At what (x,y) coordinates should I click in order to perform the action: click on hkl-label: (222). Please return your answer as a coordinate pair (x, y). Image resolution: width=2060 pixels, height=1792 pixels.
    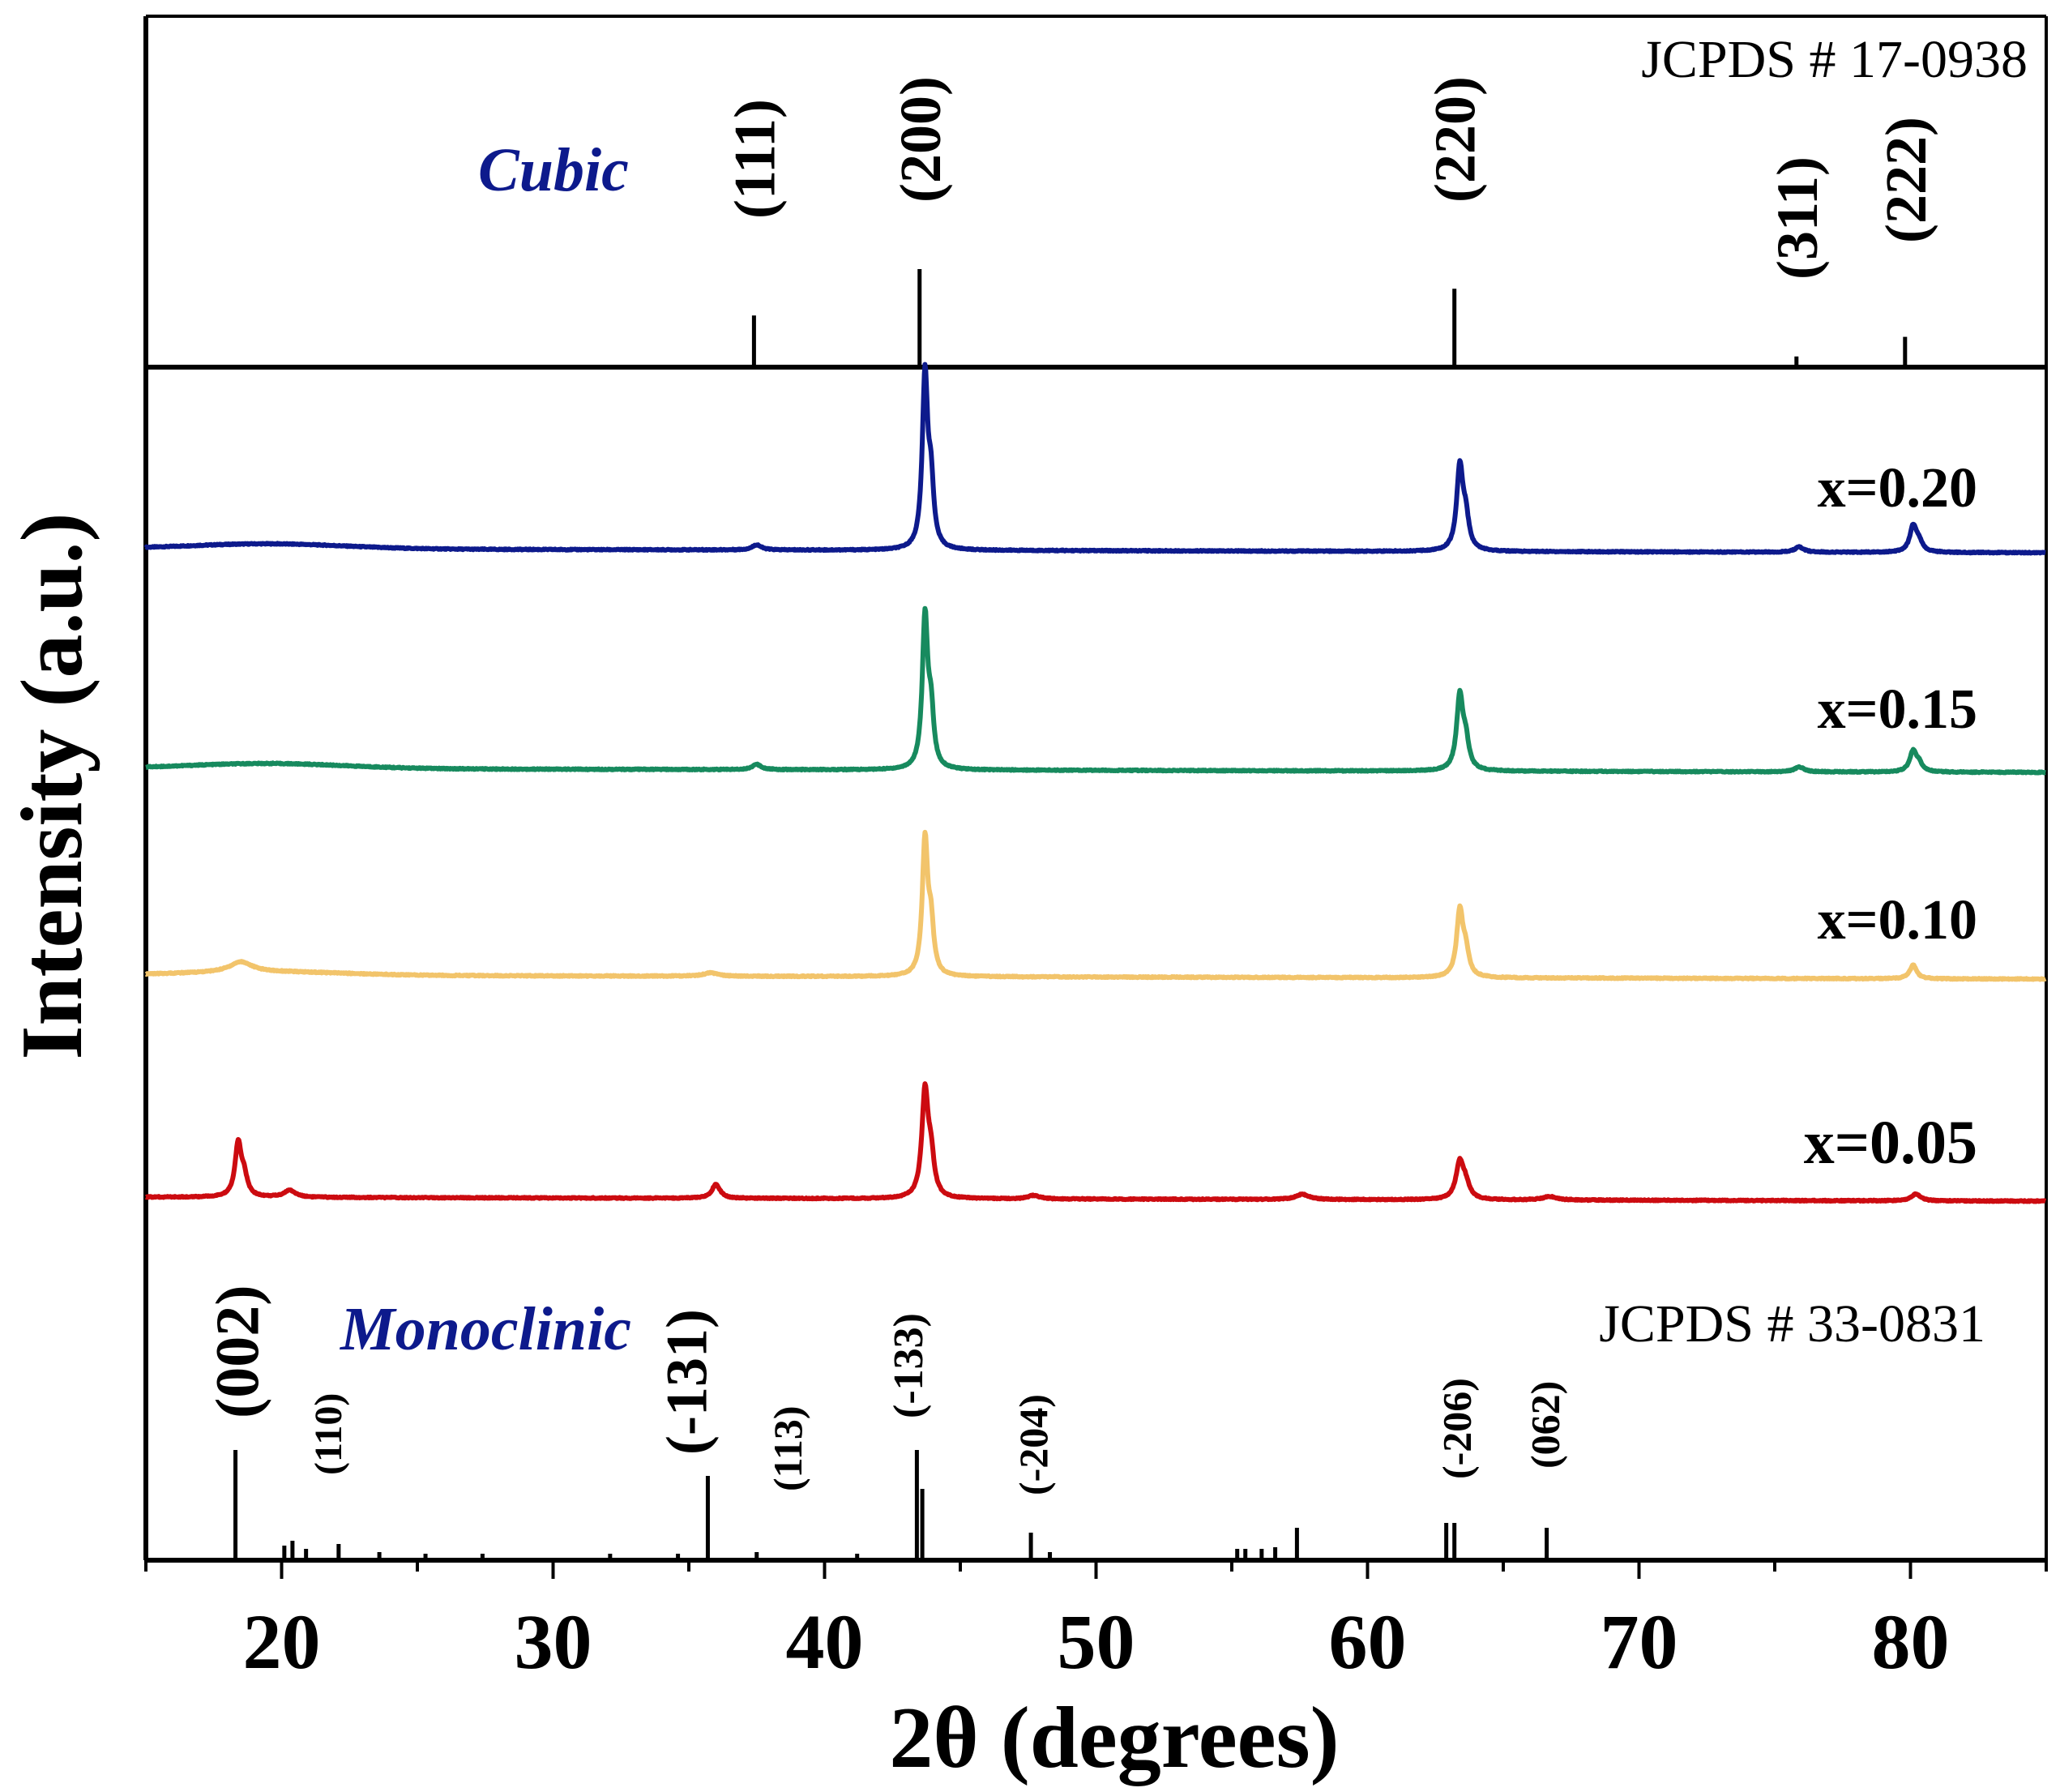
    Looking at the image, I should click on (1906, 180).